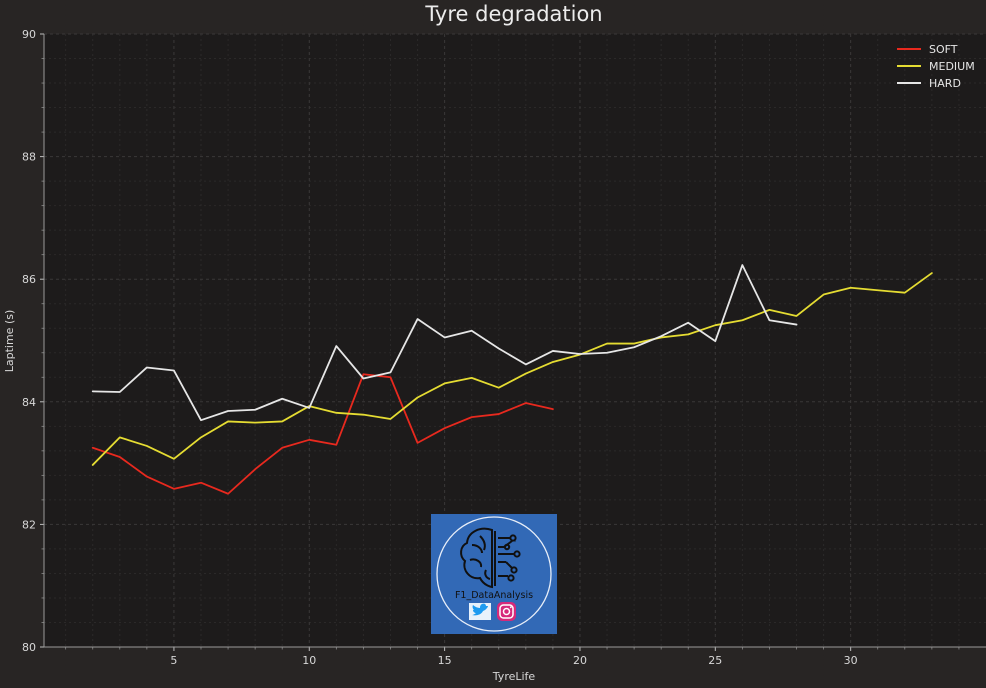  I want to click on y-tick-label: 80, so click(29, 647).